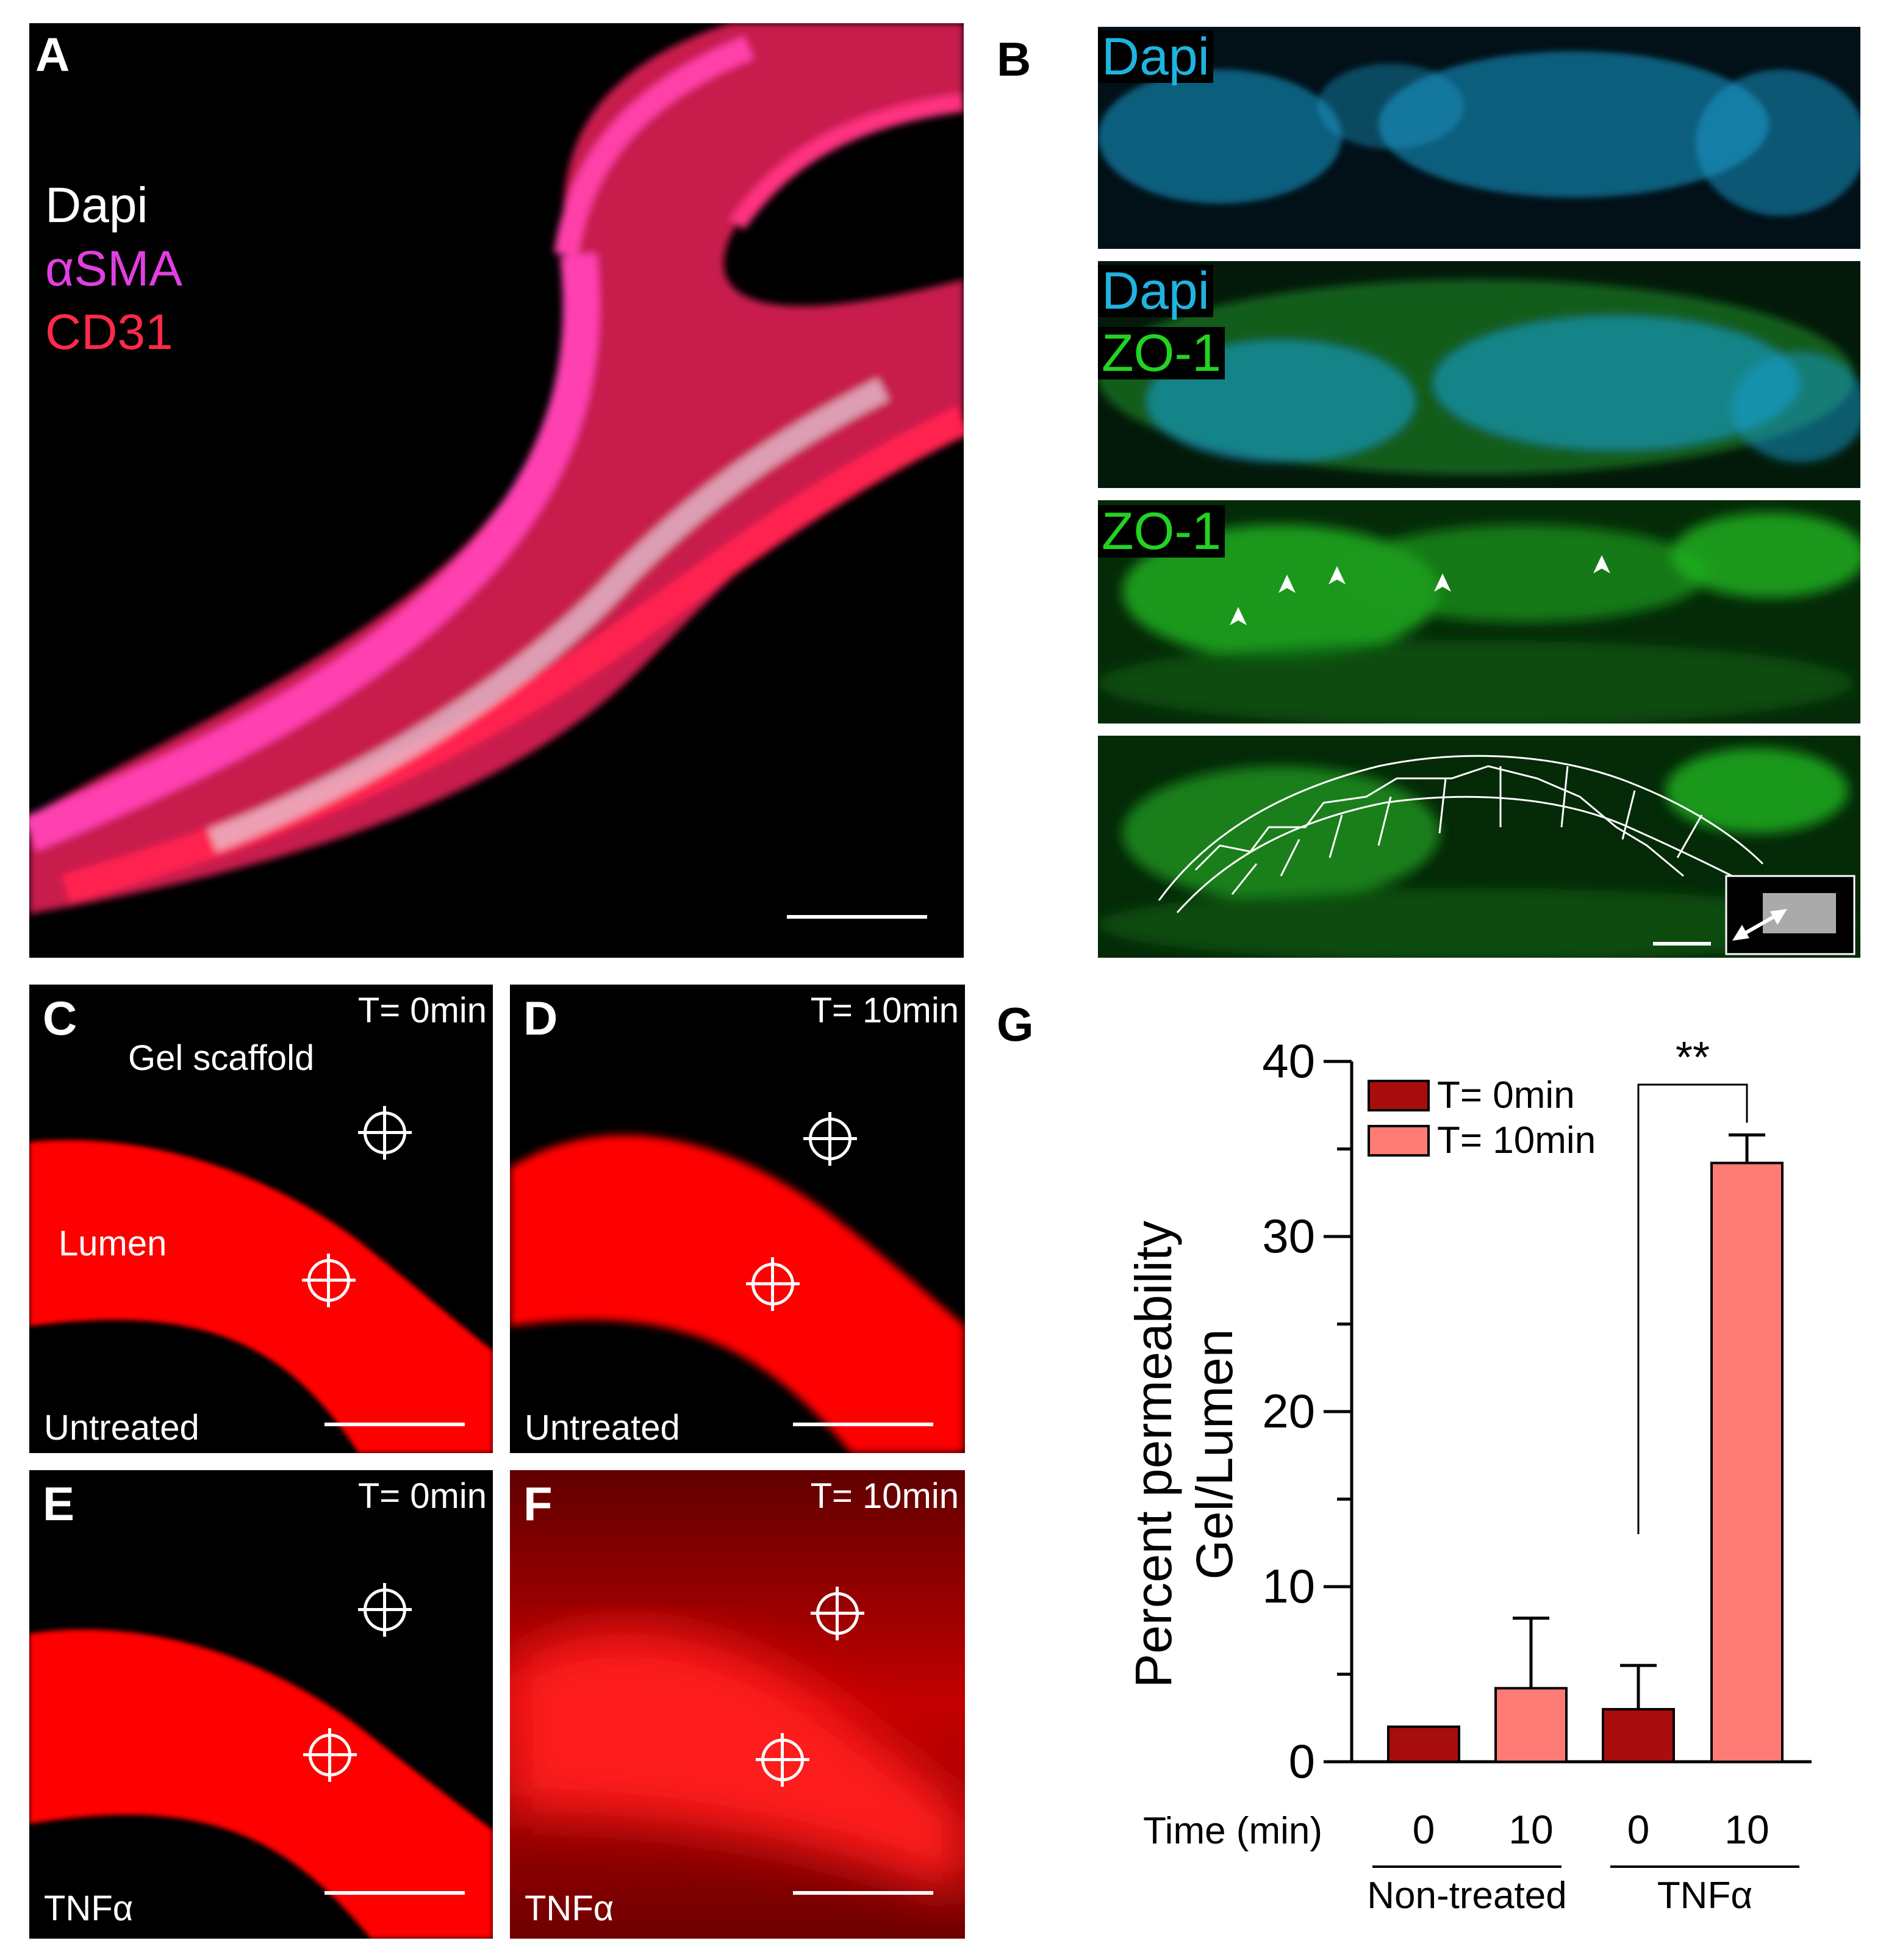  I want to click on panel-b-strip-dapi: Dapi, so click(1479, 138).